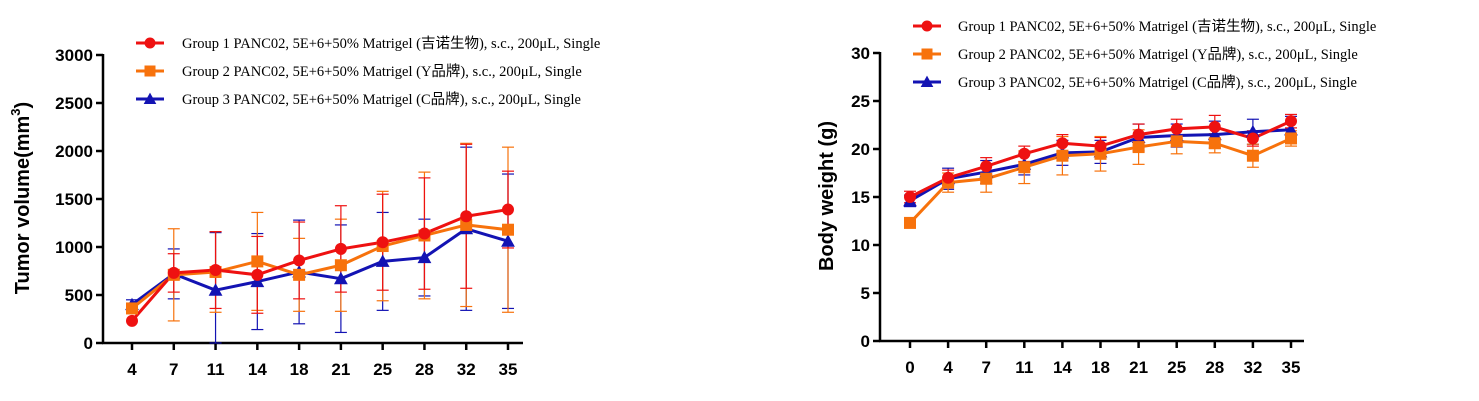  Describe the element at coordinates (74, 55) in the screenshot. I see `tumor-y-tick-label-3000: 3000` at that location.